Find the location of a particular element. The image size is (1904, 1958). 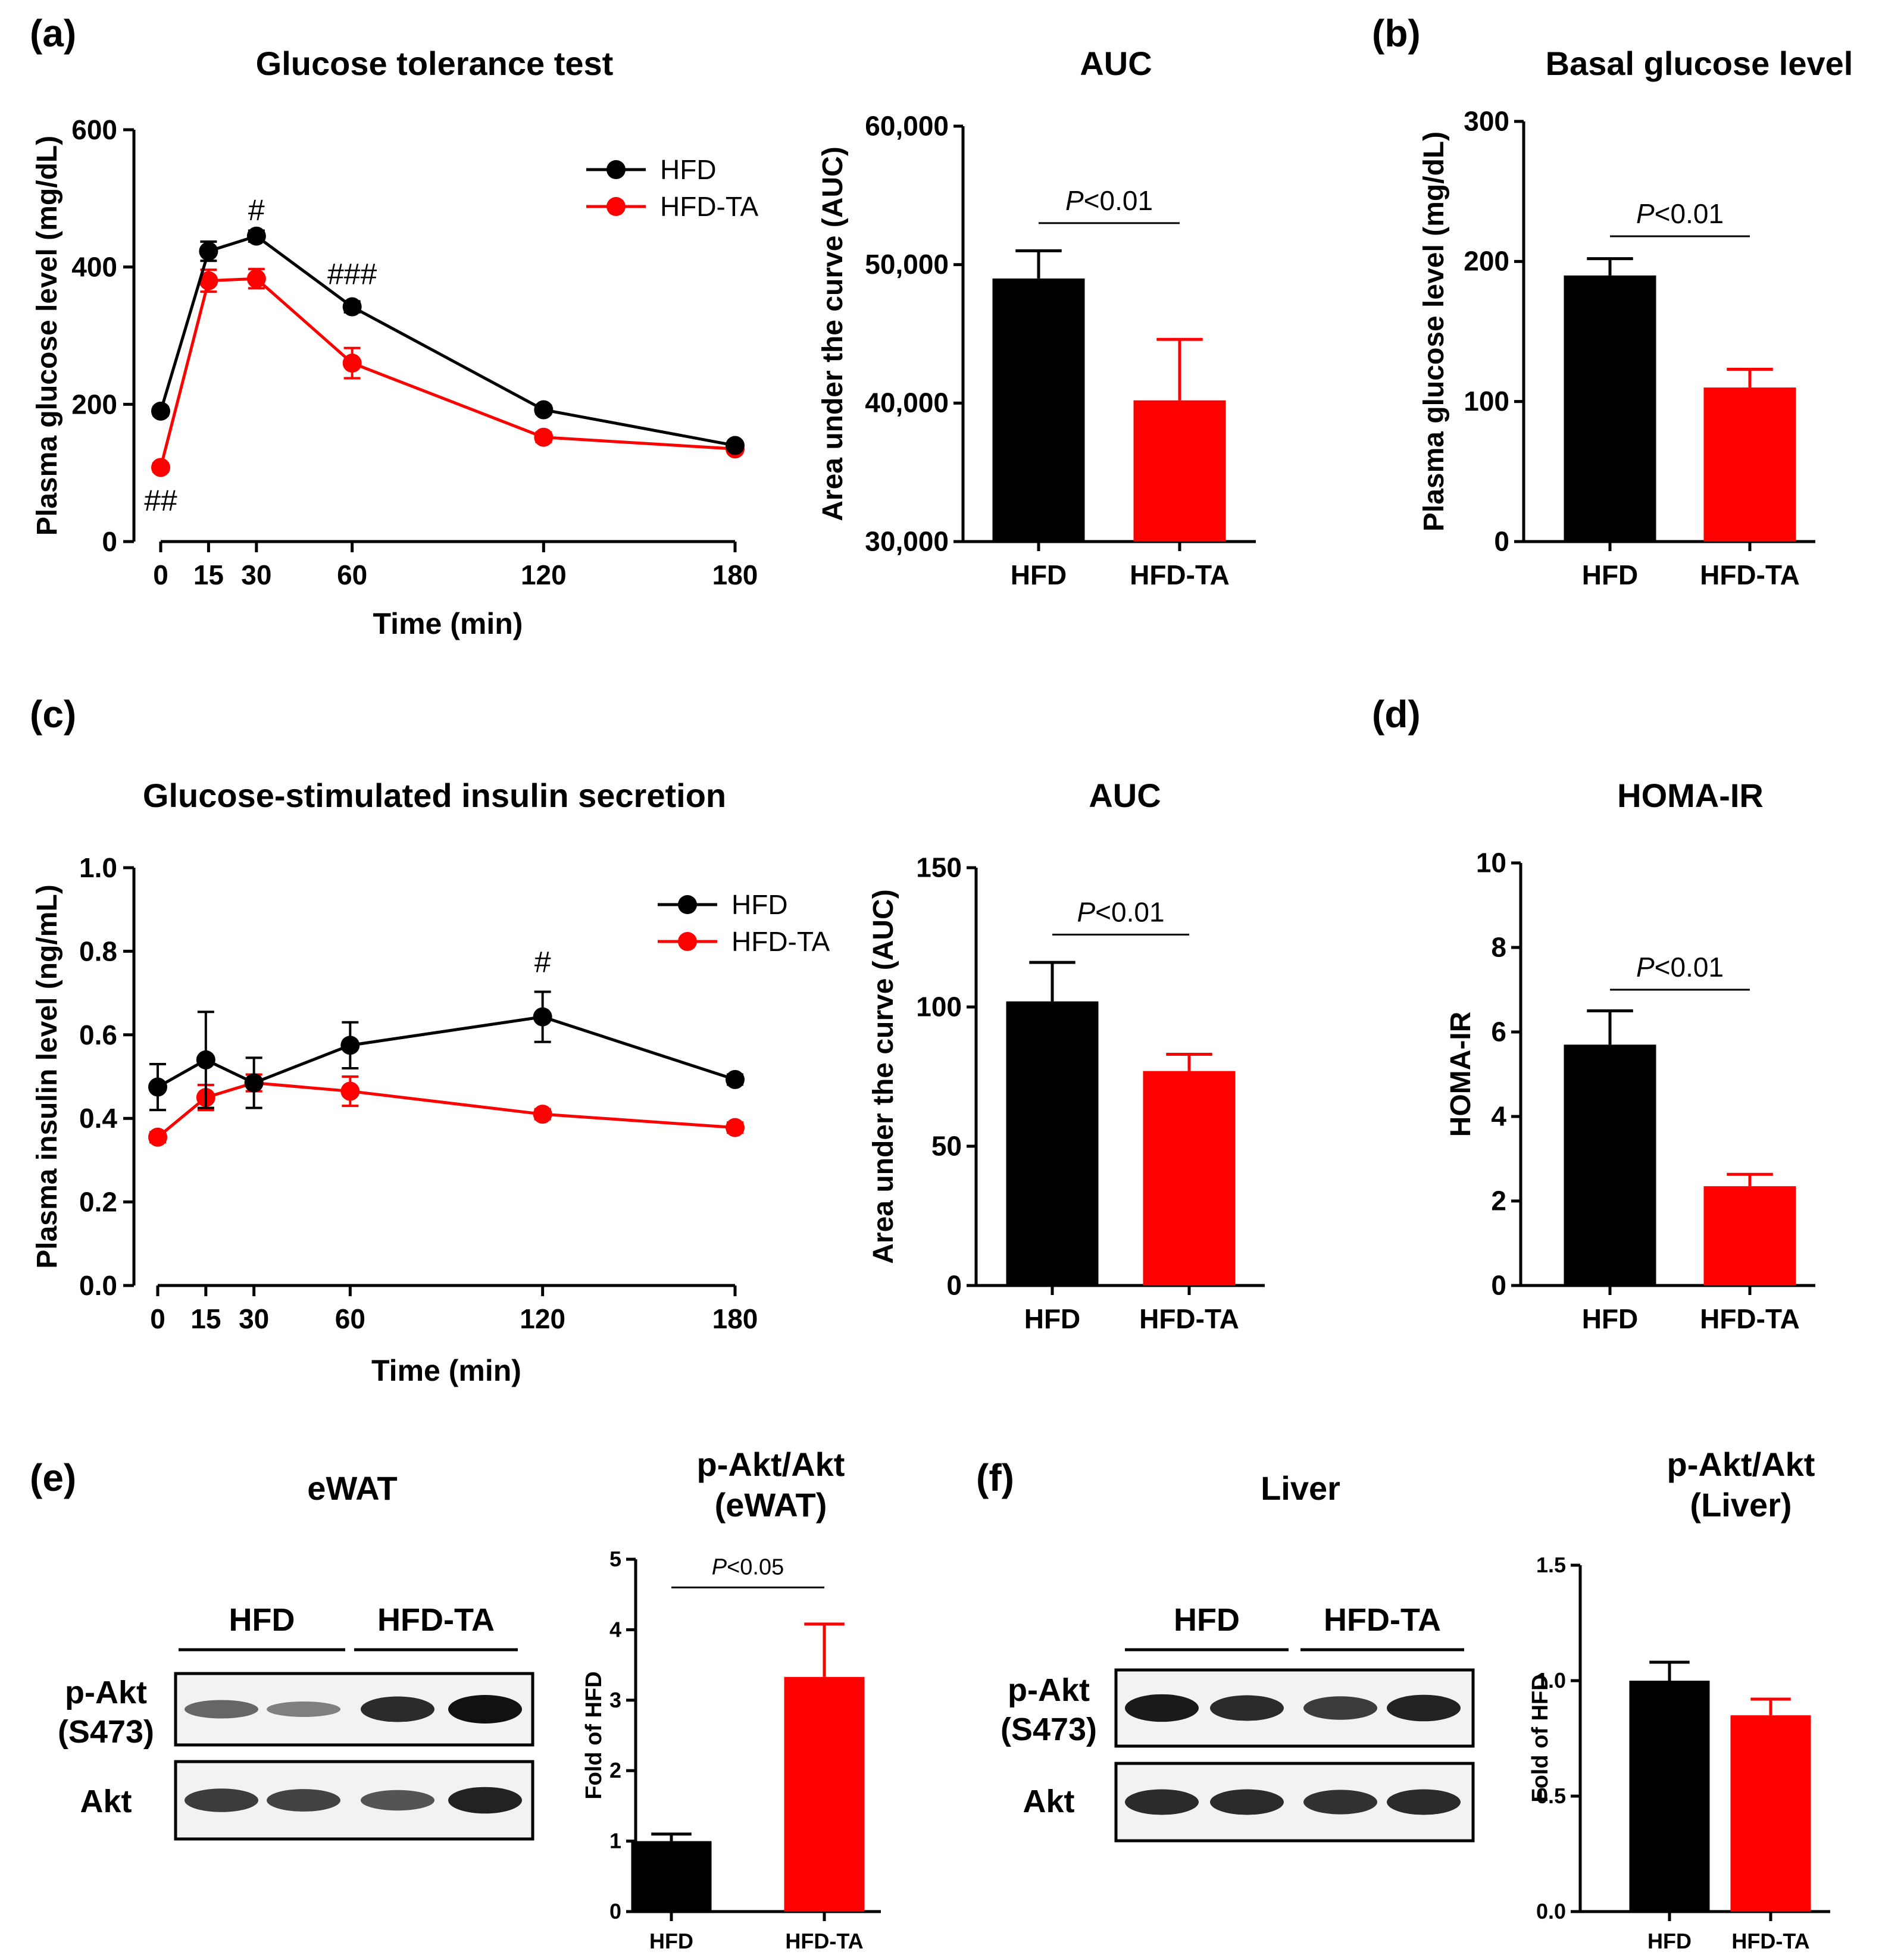

homa-ir-bar-chart: HOMA-IR 0 2 4 6 8 10 HOMA-IR HFD HFD-TA P<0.01 is located at coordinates (1630, 1055).